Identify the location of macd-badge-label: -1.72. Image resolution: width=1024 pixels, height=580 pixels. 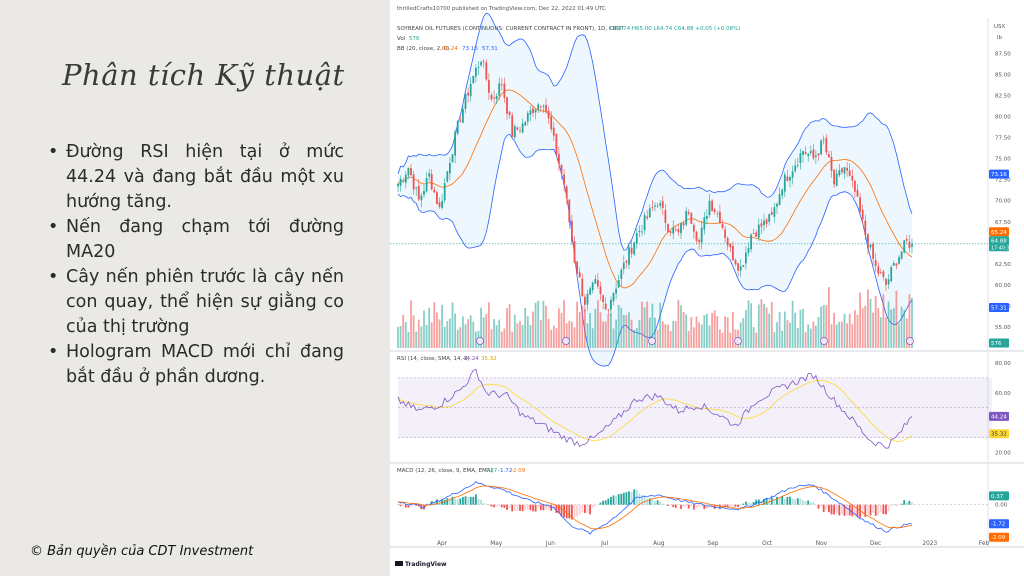
(998, 525).